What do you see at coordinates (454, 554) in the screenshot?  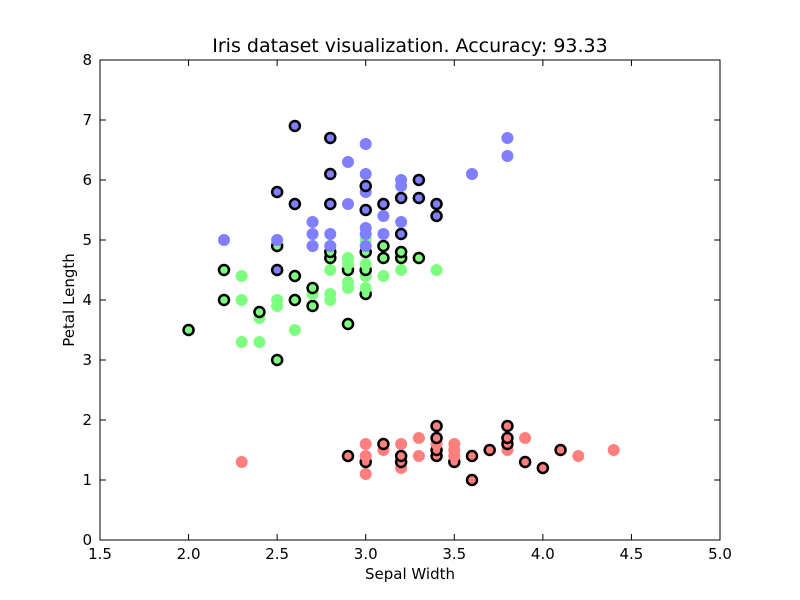 I see `x-tick-label-4: 3.5` at bounding box center [454, 554].